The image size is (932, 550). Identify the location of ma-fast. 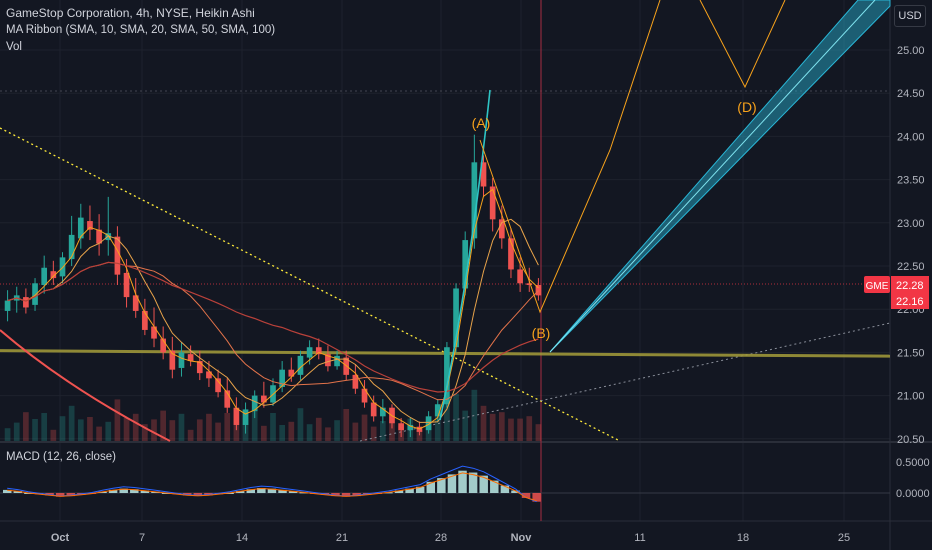
(465, 255).